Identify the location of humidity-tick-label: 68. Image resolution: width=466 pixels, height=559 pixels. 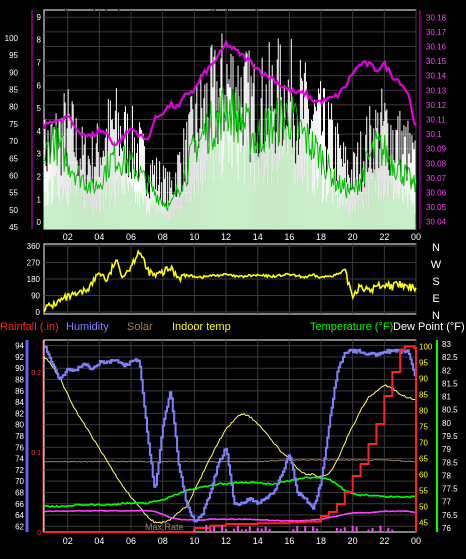
(19, 492).